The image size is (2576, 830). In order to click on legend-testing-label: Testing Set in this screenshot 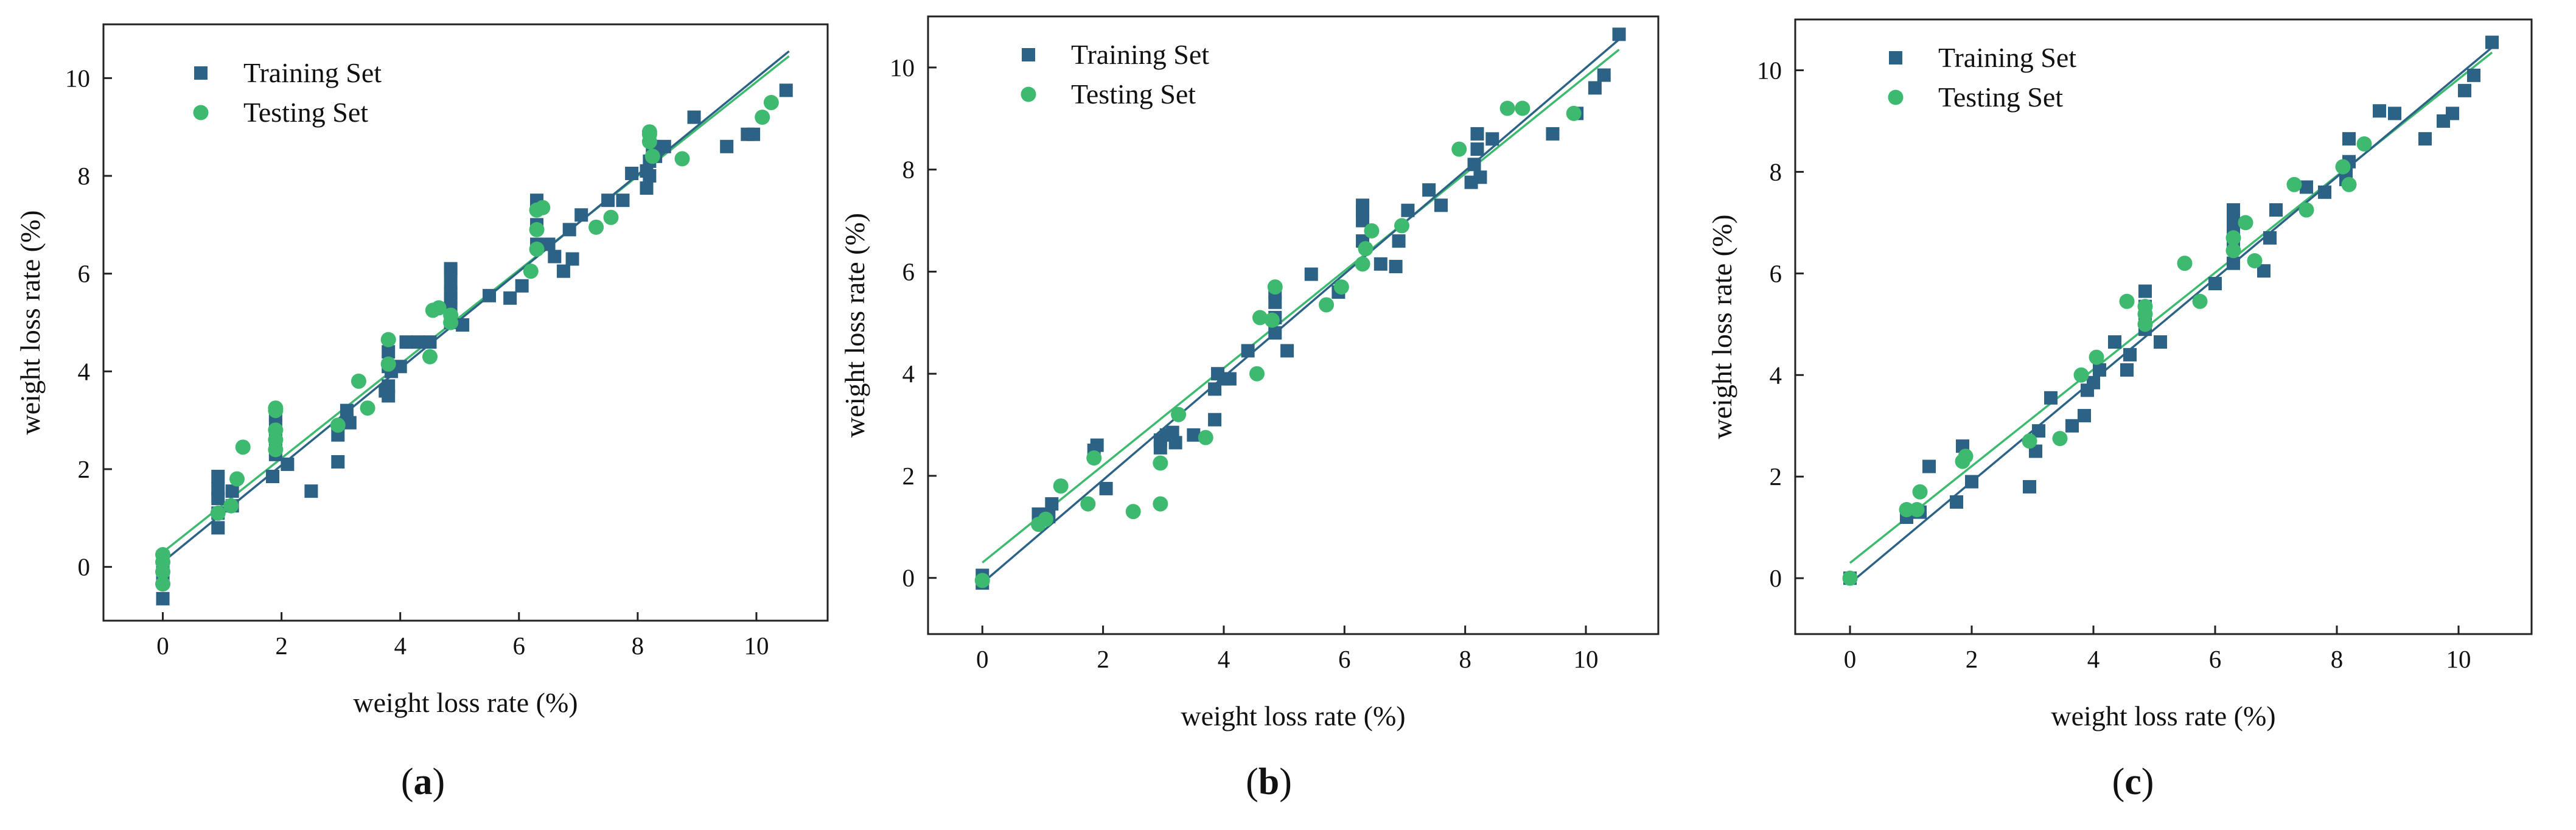, I will do `click(1133, 94)`.